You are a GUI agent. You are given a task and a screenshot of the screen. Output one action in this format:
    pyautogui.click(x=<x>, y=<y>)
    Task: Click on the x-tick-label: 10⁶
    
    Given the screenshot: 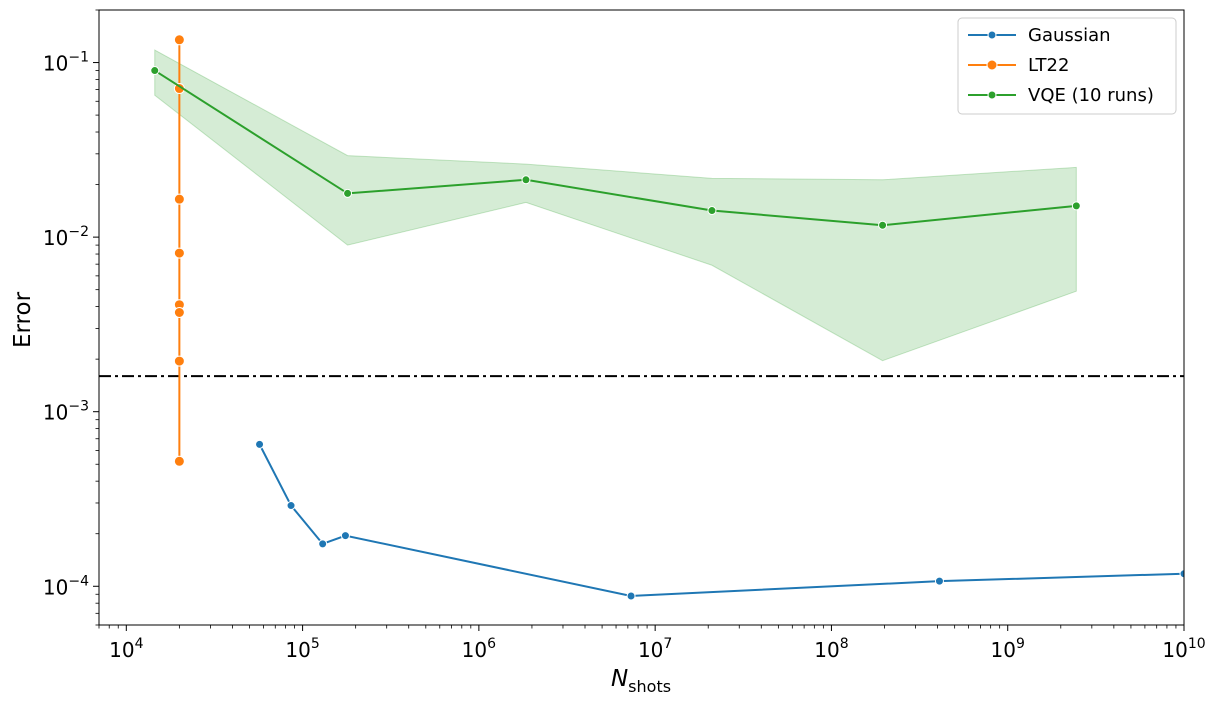 What is the action you would take?
    pyautogui.click(x=479, y=649)
    